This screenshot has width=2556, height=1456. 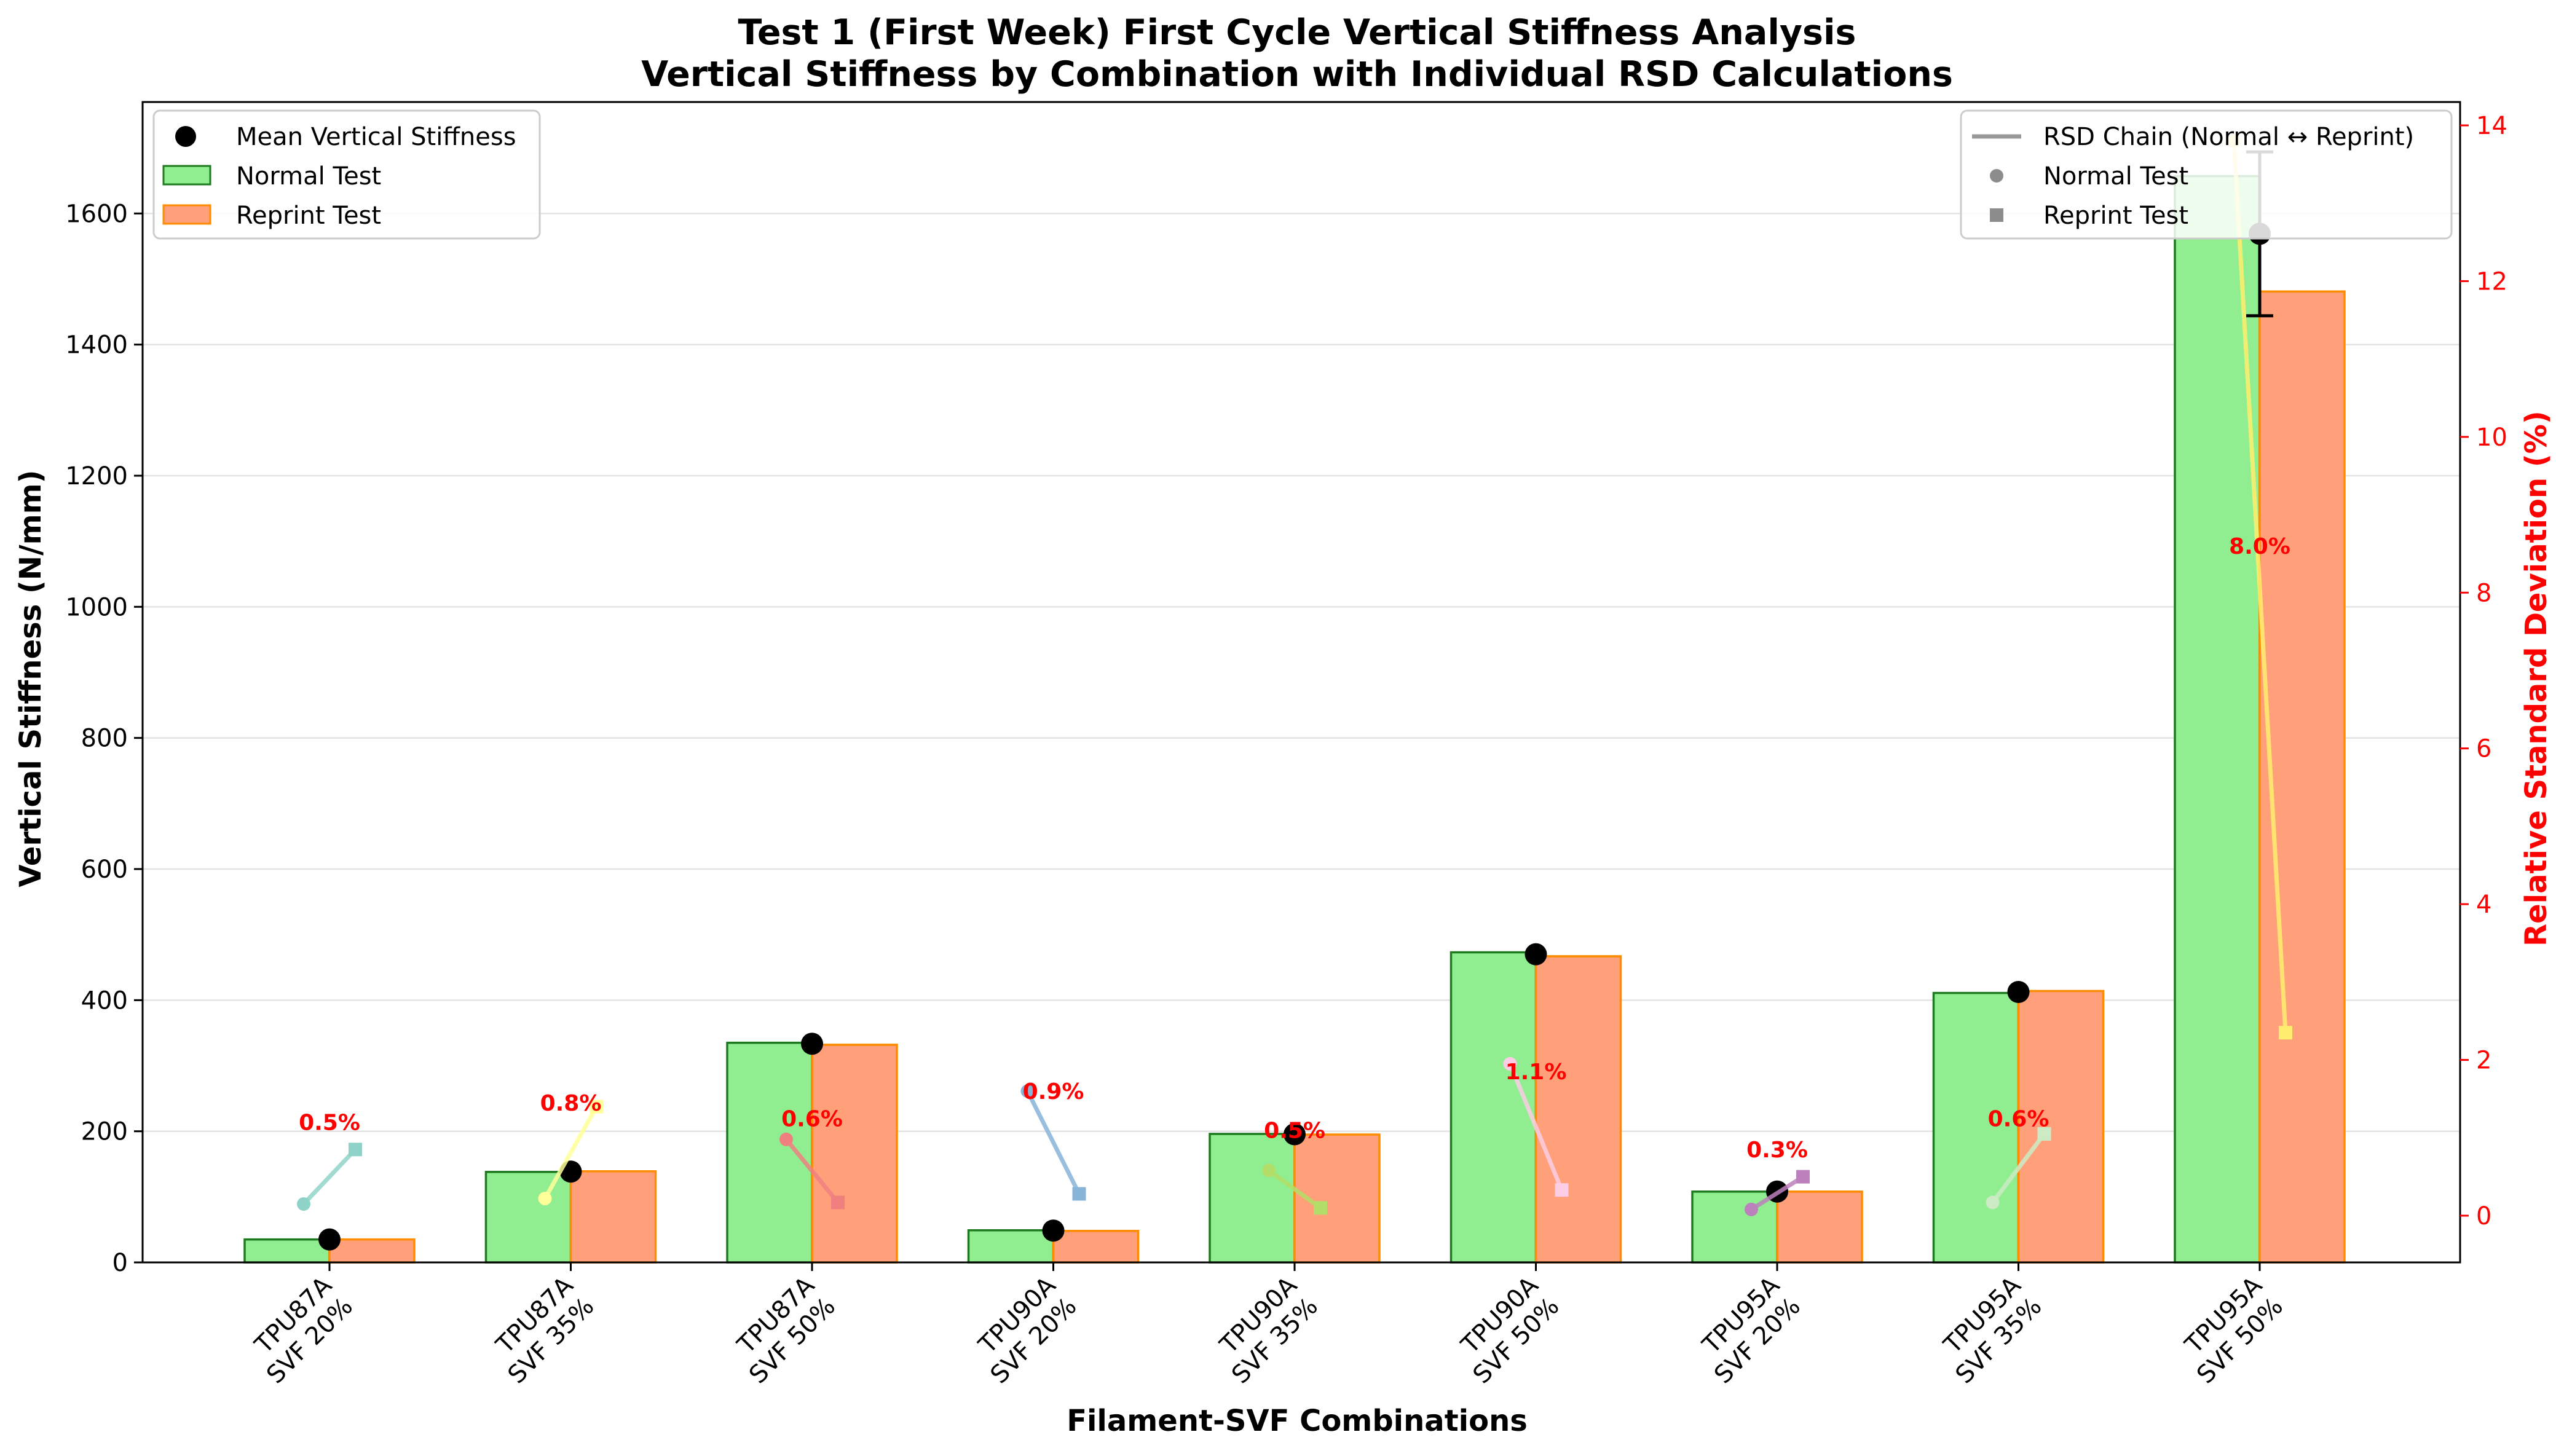 I want to click on legend-normal-point, so click(x=1996, y=176).